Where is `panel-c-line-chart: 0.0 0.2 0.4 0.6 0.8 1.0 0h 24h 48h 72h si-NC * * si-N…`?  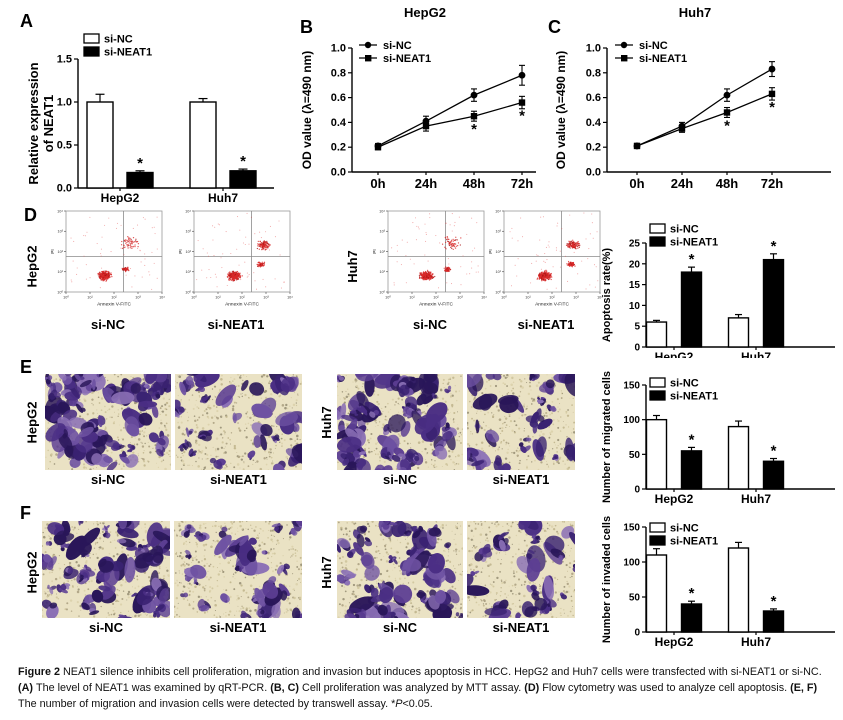 panel-c-line-chart: 0.0 0.2 0.4 0.6 0.8 1.0 0h 24h 48h 72h si-NC * * si-N… is located at coordinates (690, 109).